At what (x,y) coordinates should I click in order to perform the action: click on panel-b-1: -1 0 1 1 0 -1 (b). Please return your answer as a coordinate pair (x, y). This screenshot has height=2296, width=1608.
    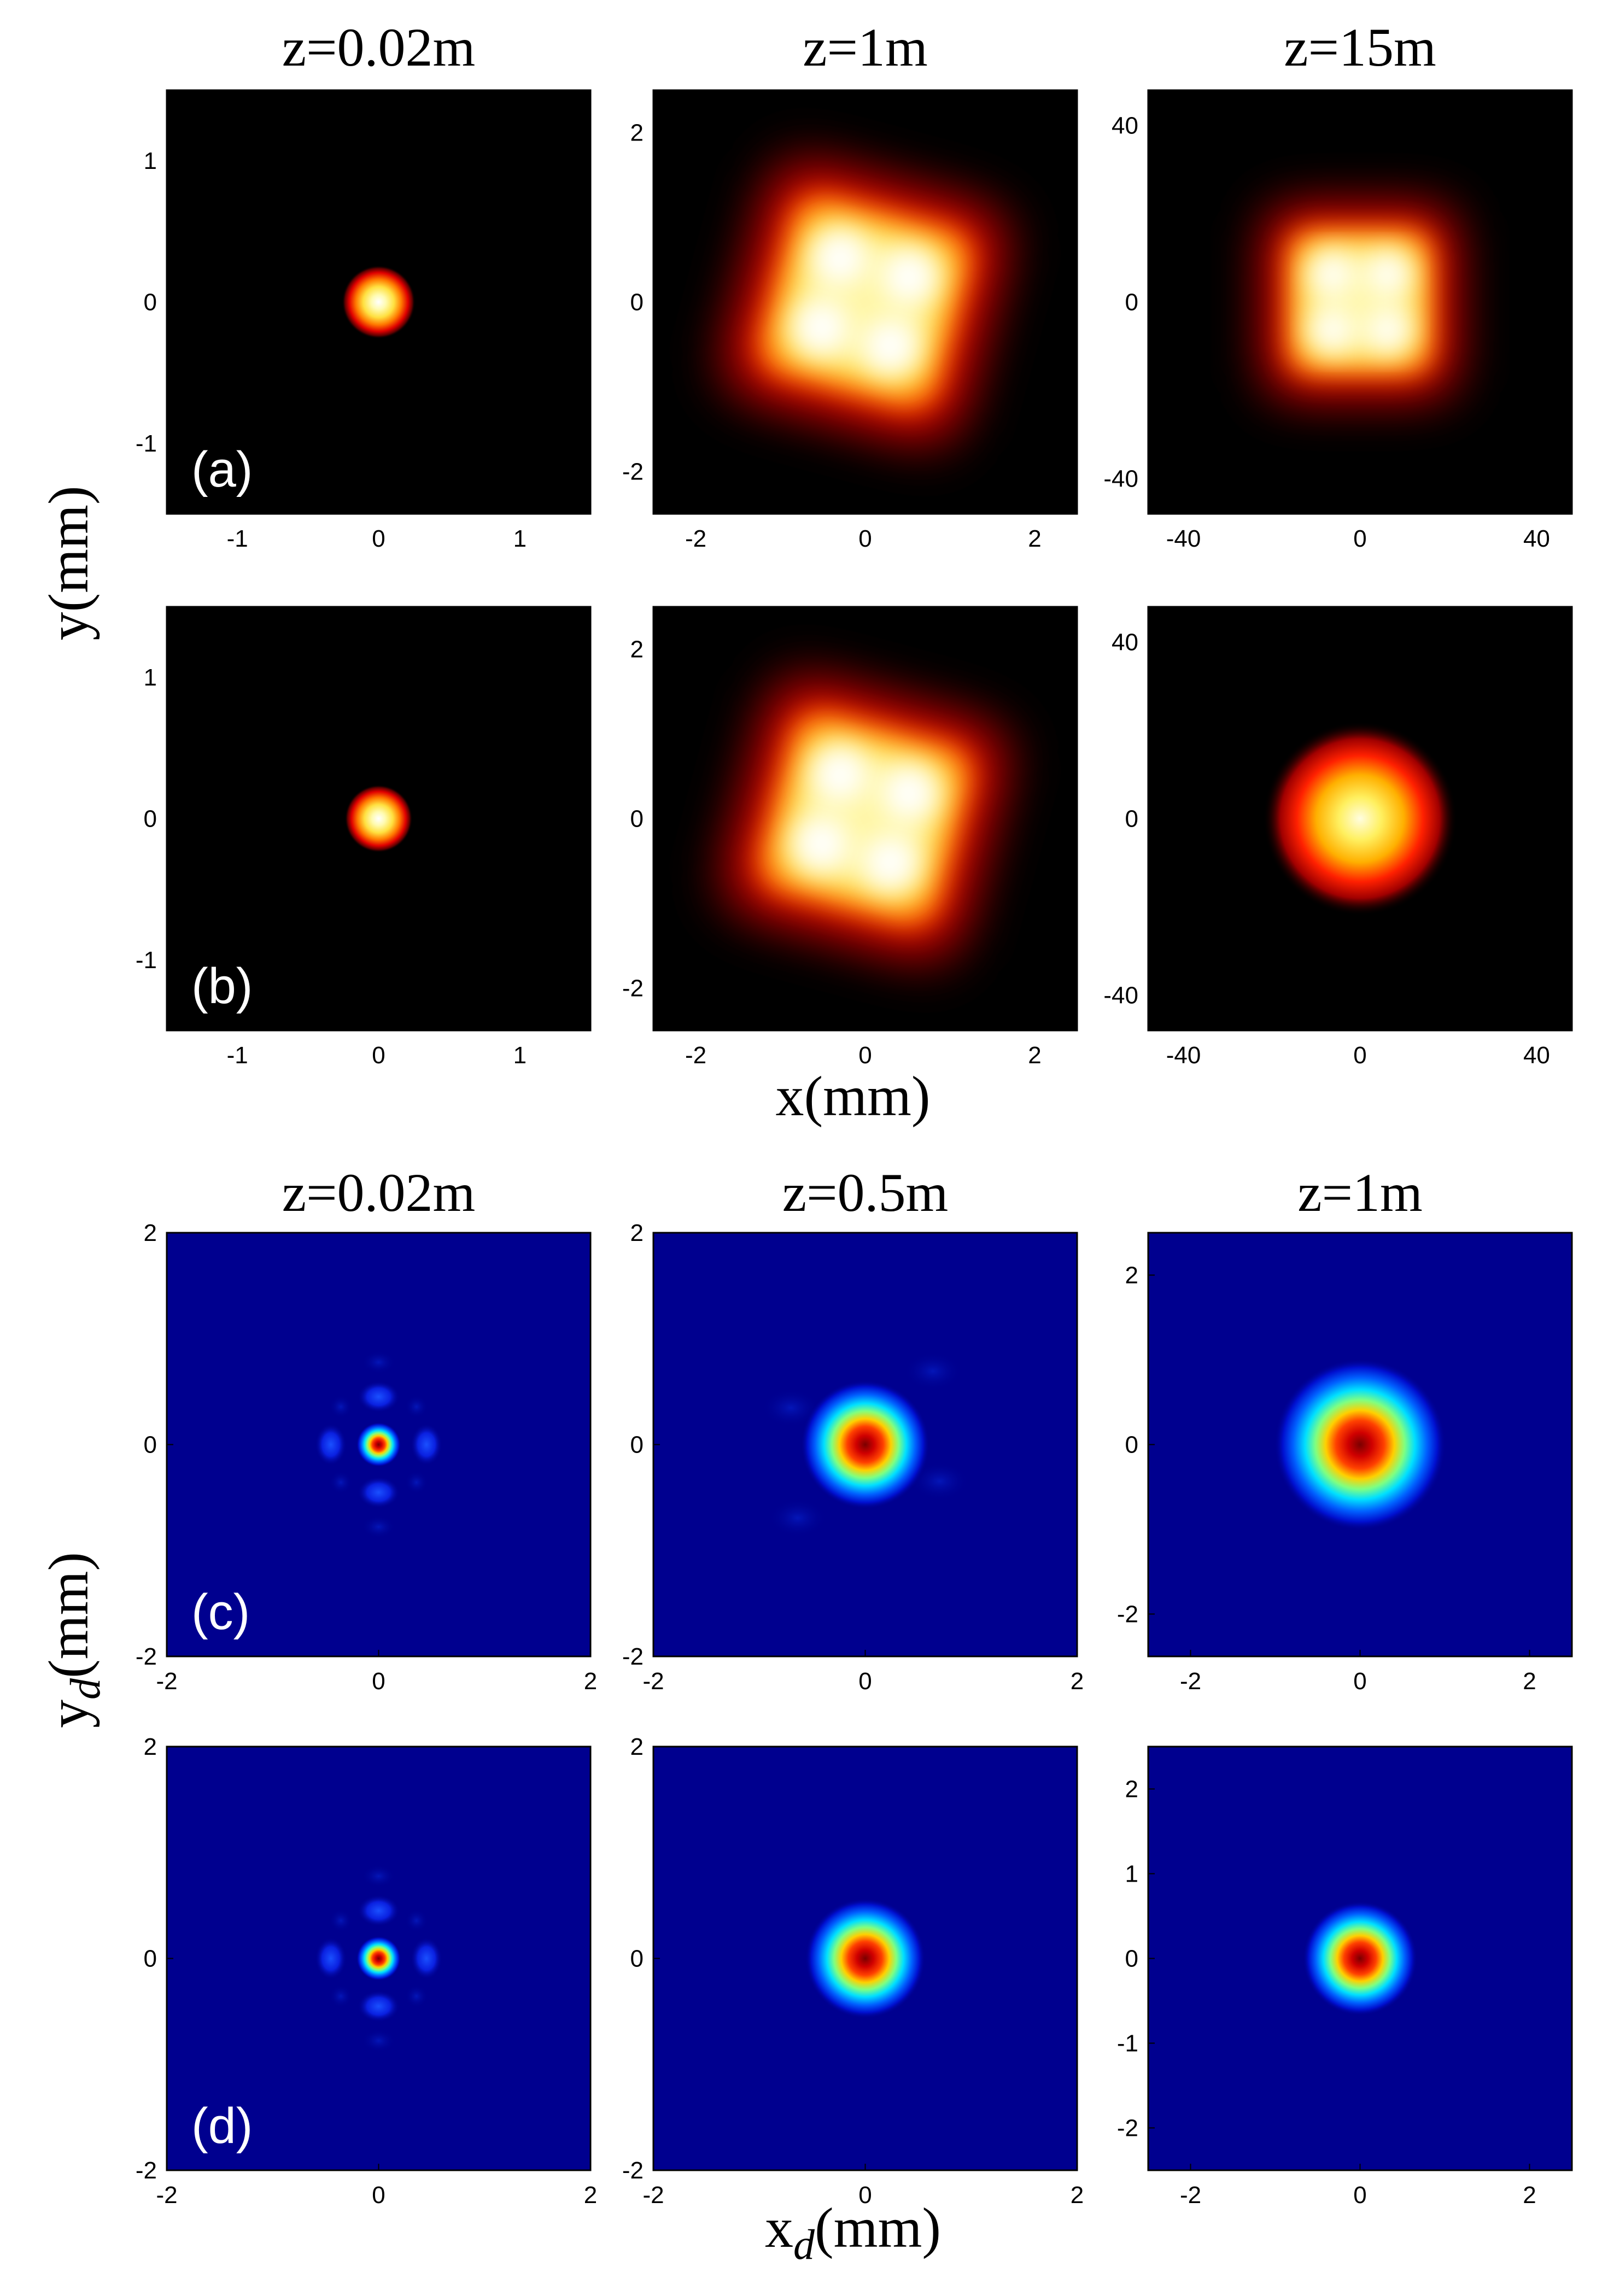
    Looking at the image, I should click on (364, 837).